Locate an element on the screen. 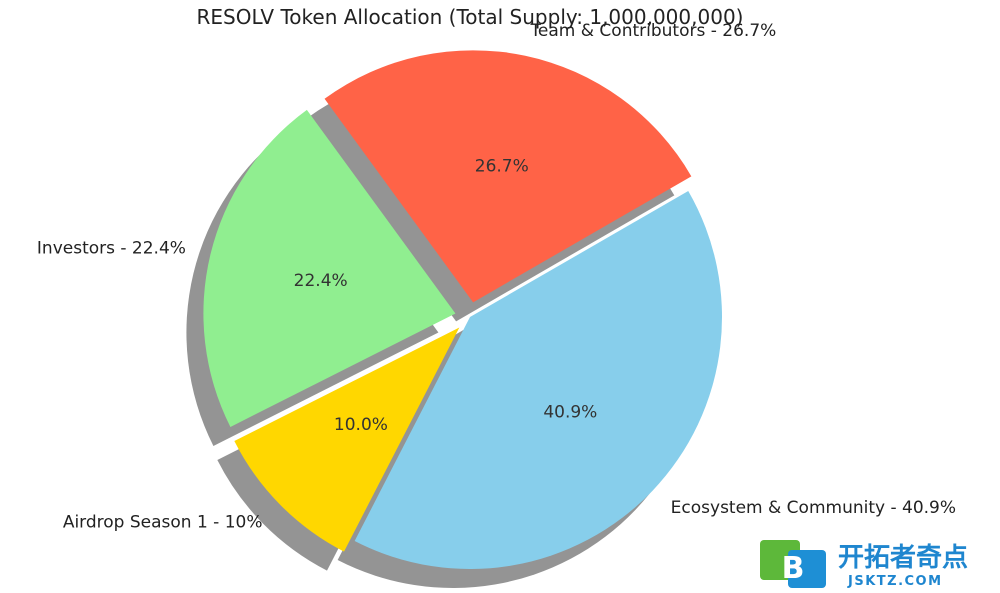 Image resolution: width=1000 pixels, height=593 pixels. watermark-logo-letter: B is located at coordinates (793, 568).